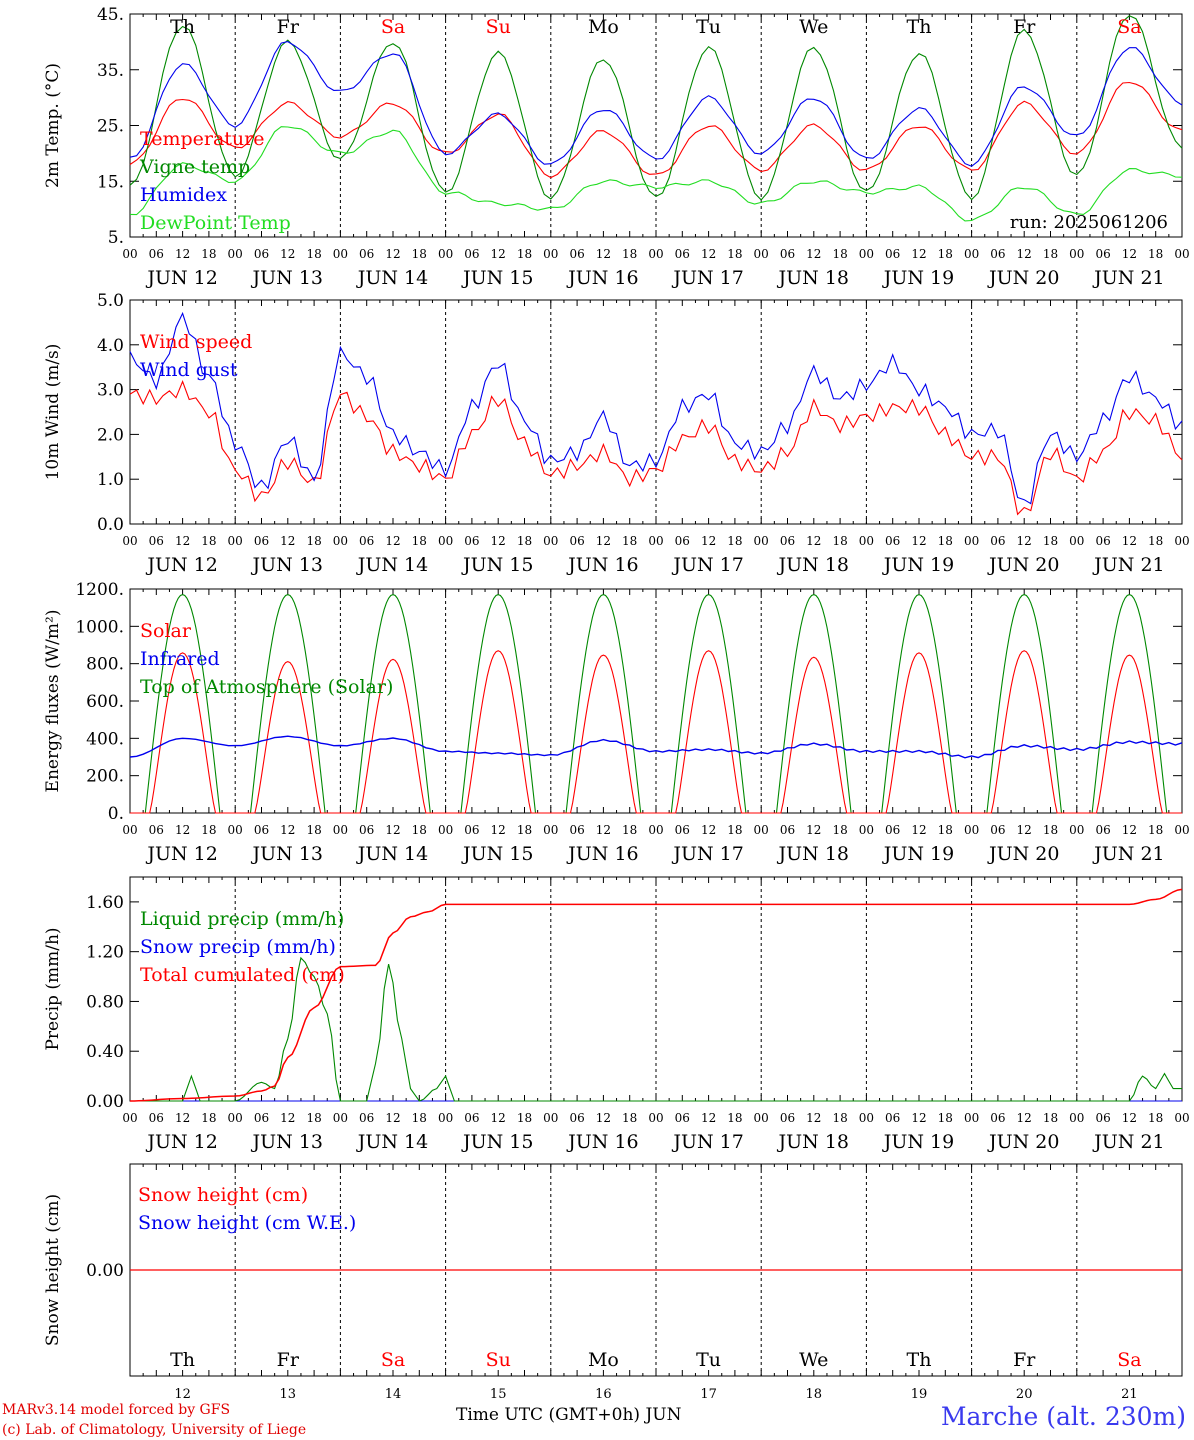  What do you see at coordinates (53, 988) in the screenshot?
I see `y-axis-label: Precip (mm/h)` at bounding box center [53, 988].